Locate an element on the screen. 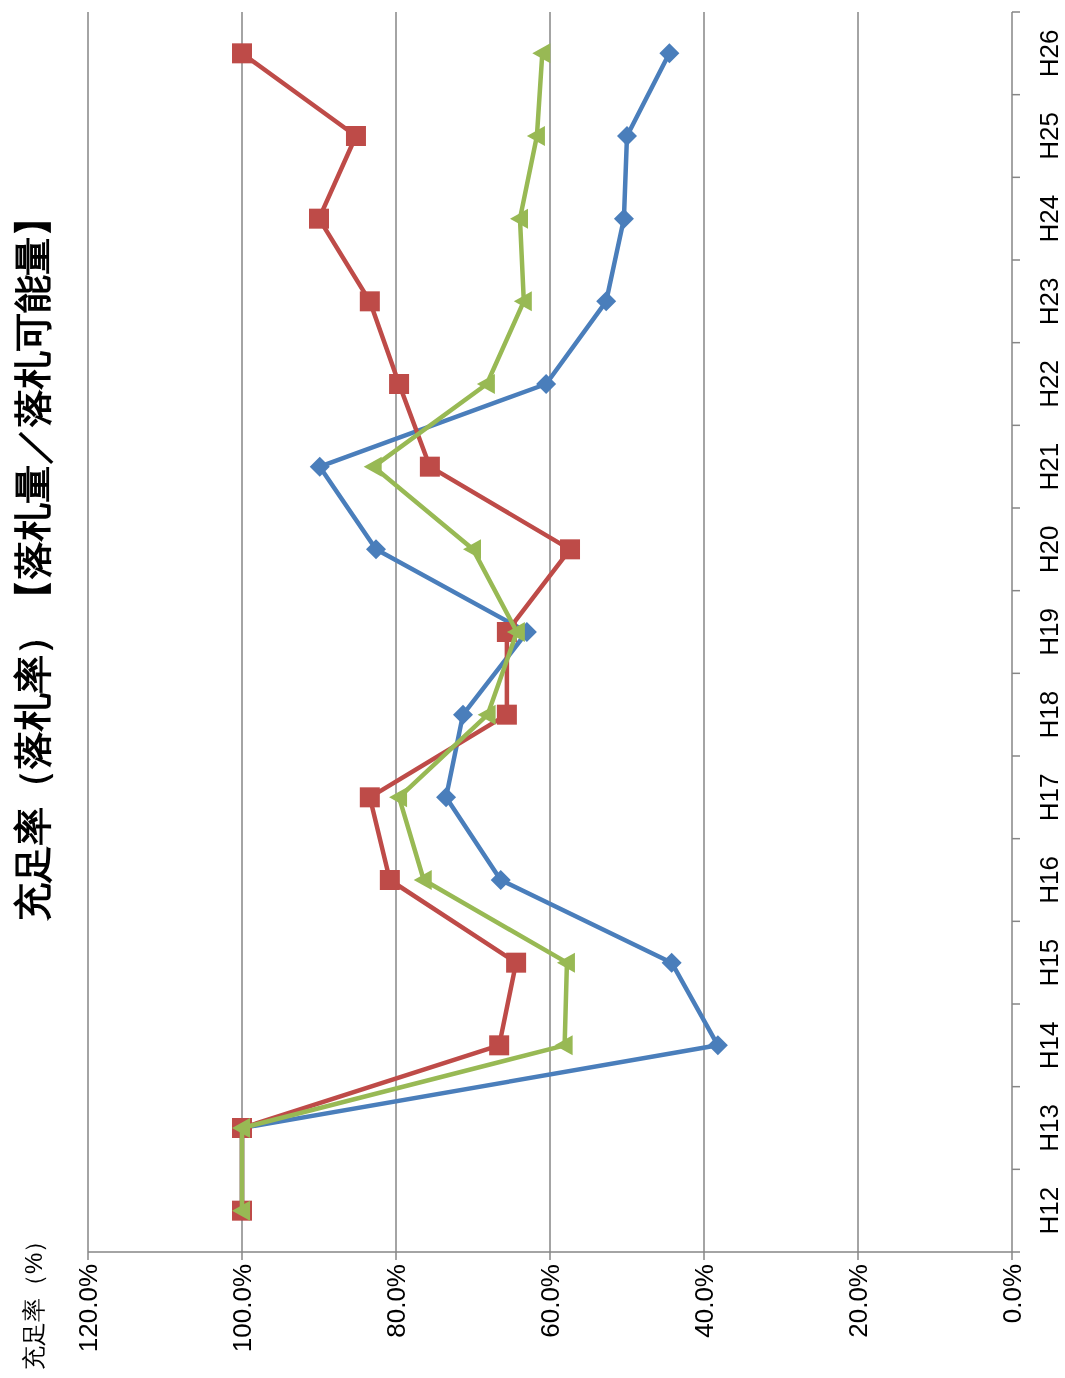 Image resolution: width=1065 pixels, height=1378 pixels. text: 充足率（落札率）【落札量／落札可能量】 is located at coordinates (33, 560).